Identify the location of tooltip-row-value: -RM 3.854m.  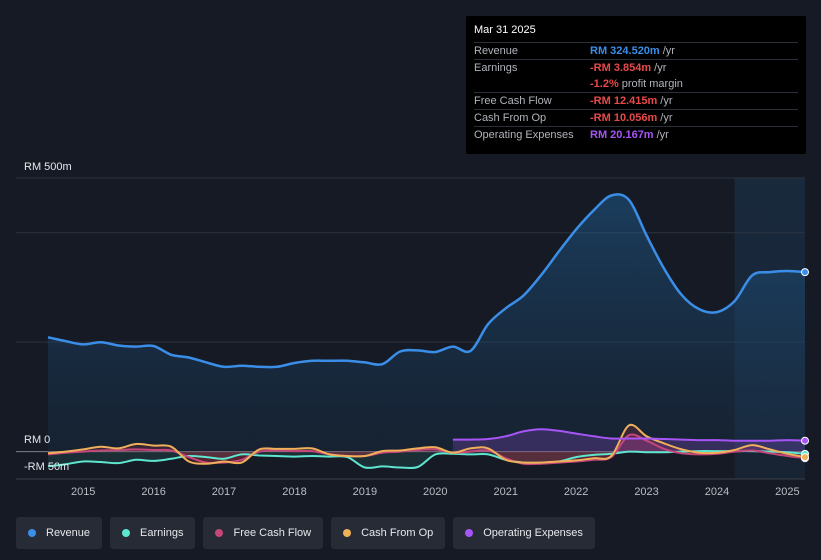
(621, 68).